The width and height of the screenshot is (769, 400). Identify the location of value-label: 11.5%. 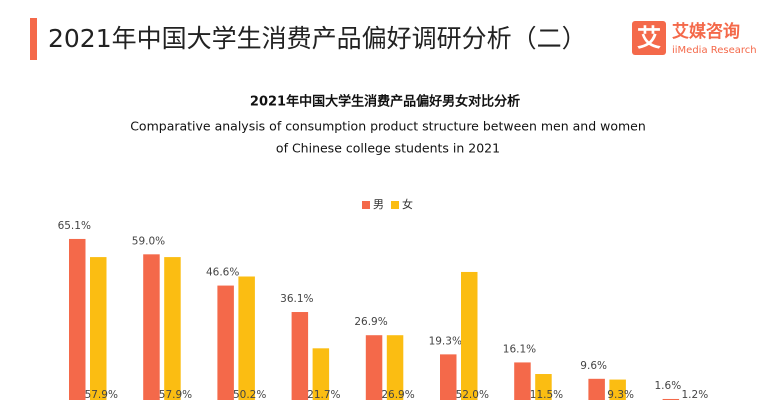
(546, 394).